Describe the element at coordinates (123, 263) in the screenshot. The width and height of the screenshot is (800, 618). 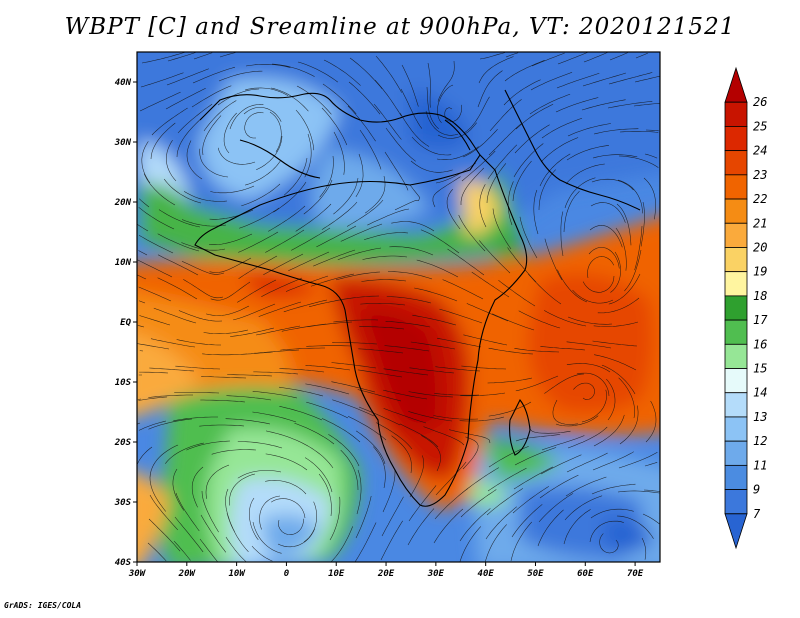
I see `lat-tick-label: 10N` at that location.